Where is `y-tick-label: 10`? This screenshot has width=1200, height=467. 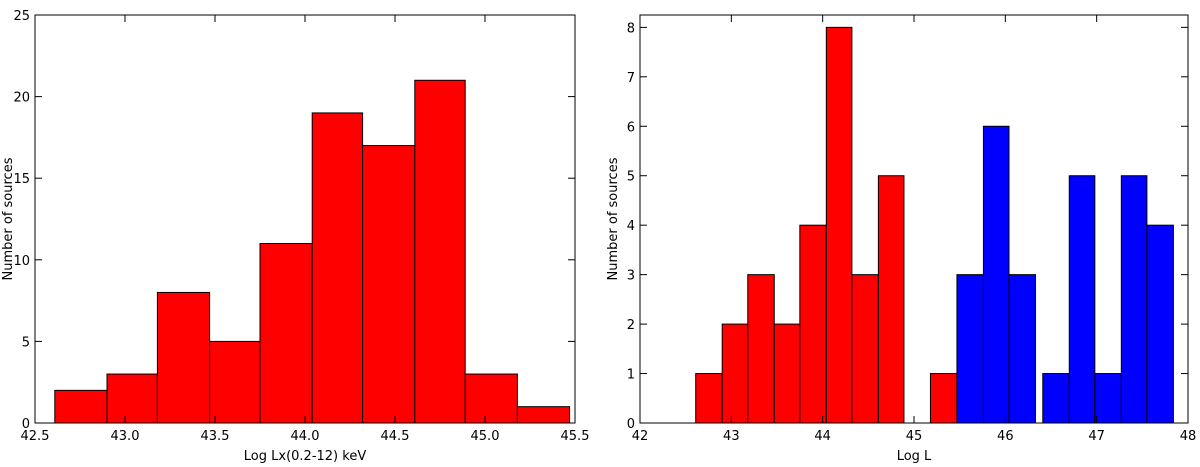 y-tick-label: 10 is located at coordinates (21, 261).